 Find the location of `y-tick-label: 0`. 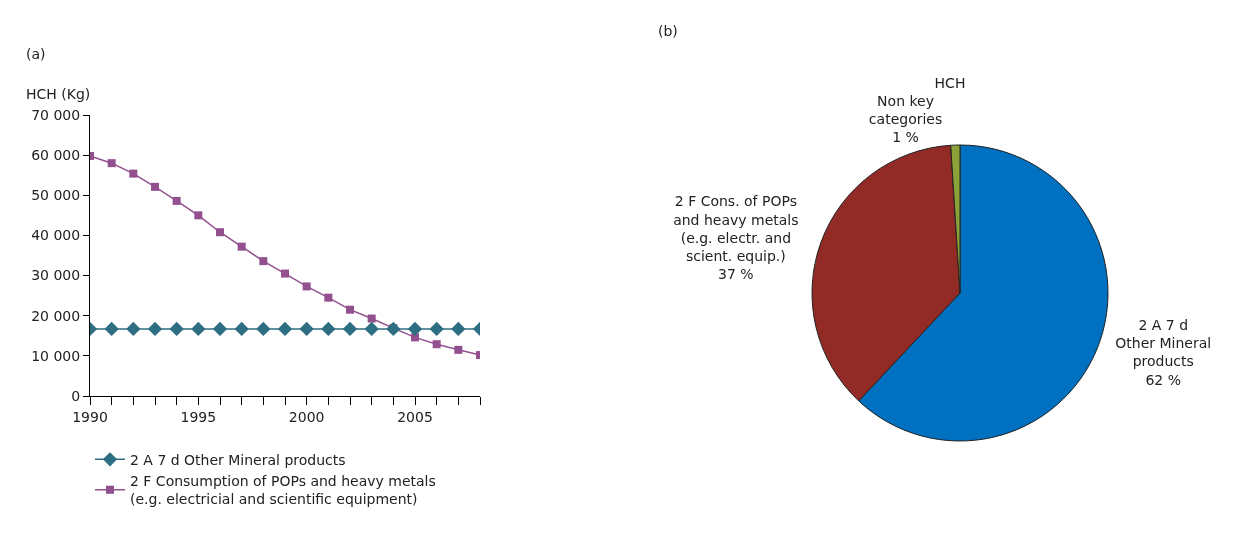

y-tick-label: 0 is located at coordinates (76, 395).